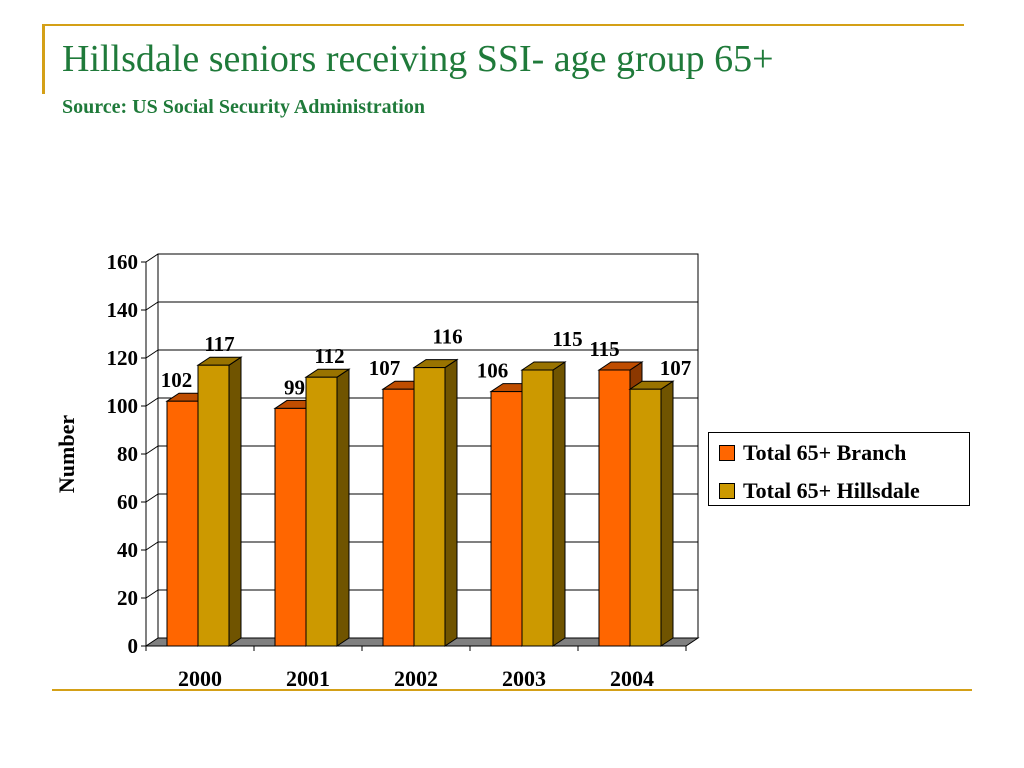  What do you see at coordinates (123, 262) in the screenshot?
I see `y-tick-label: 160` at bounding box center [123, 262].